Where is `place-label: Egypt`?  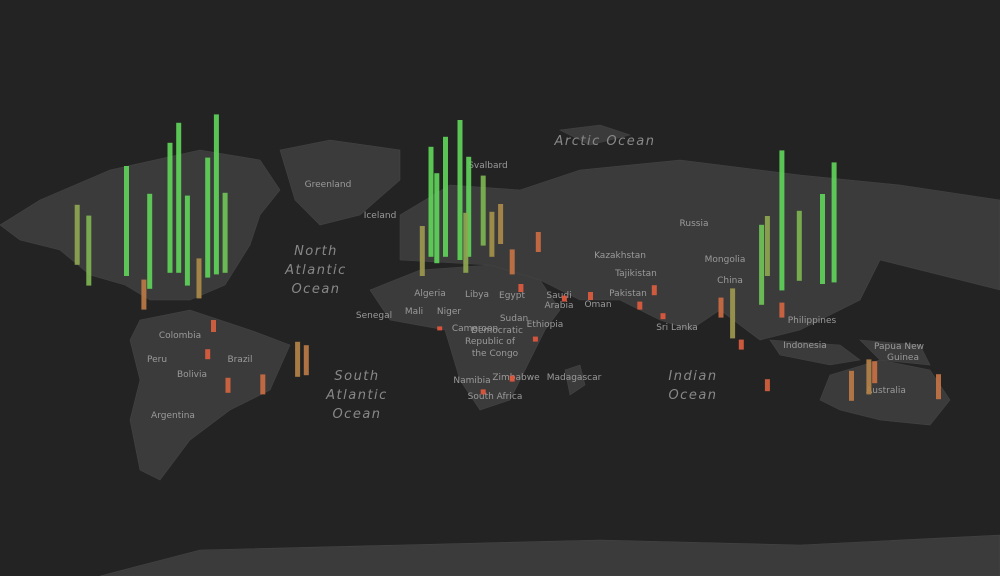
place-label: Egypt is located at coordinates (512, 296).